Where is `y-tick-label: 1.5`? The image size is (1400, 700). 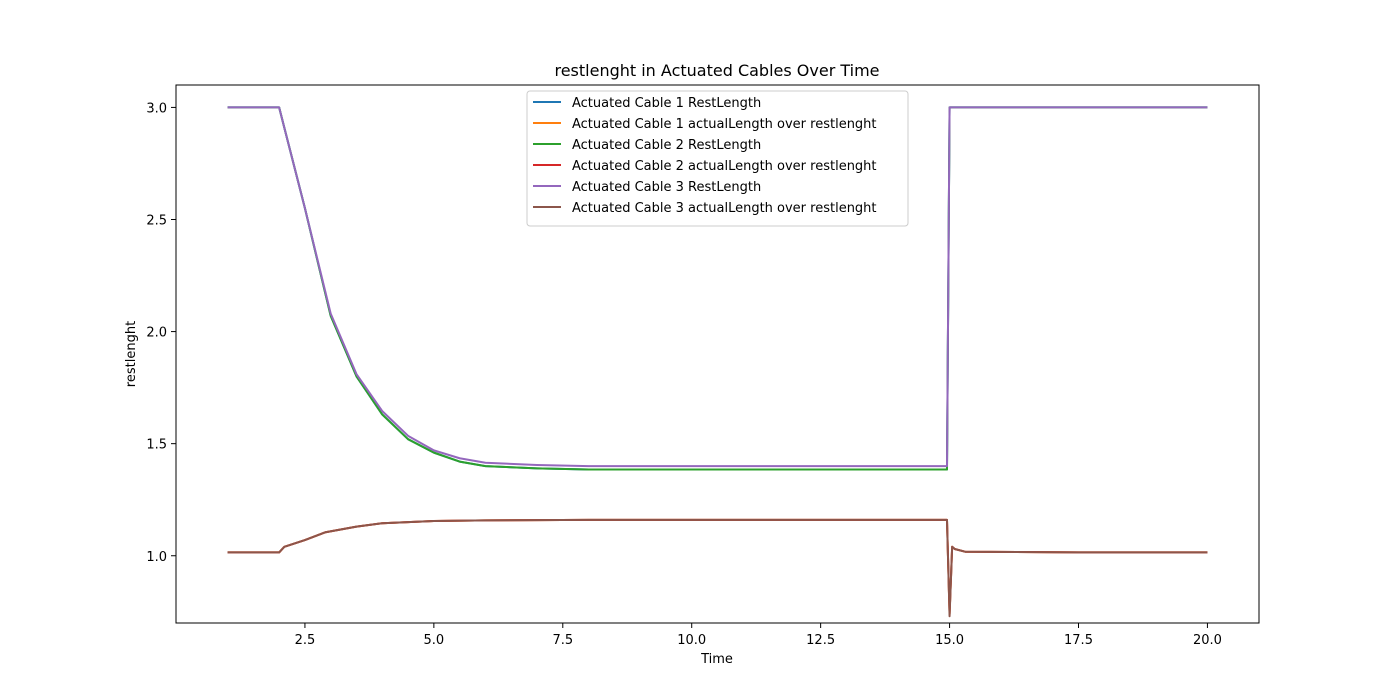 y-tick-label: 1.5 is located at coordinates (156, 445).